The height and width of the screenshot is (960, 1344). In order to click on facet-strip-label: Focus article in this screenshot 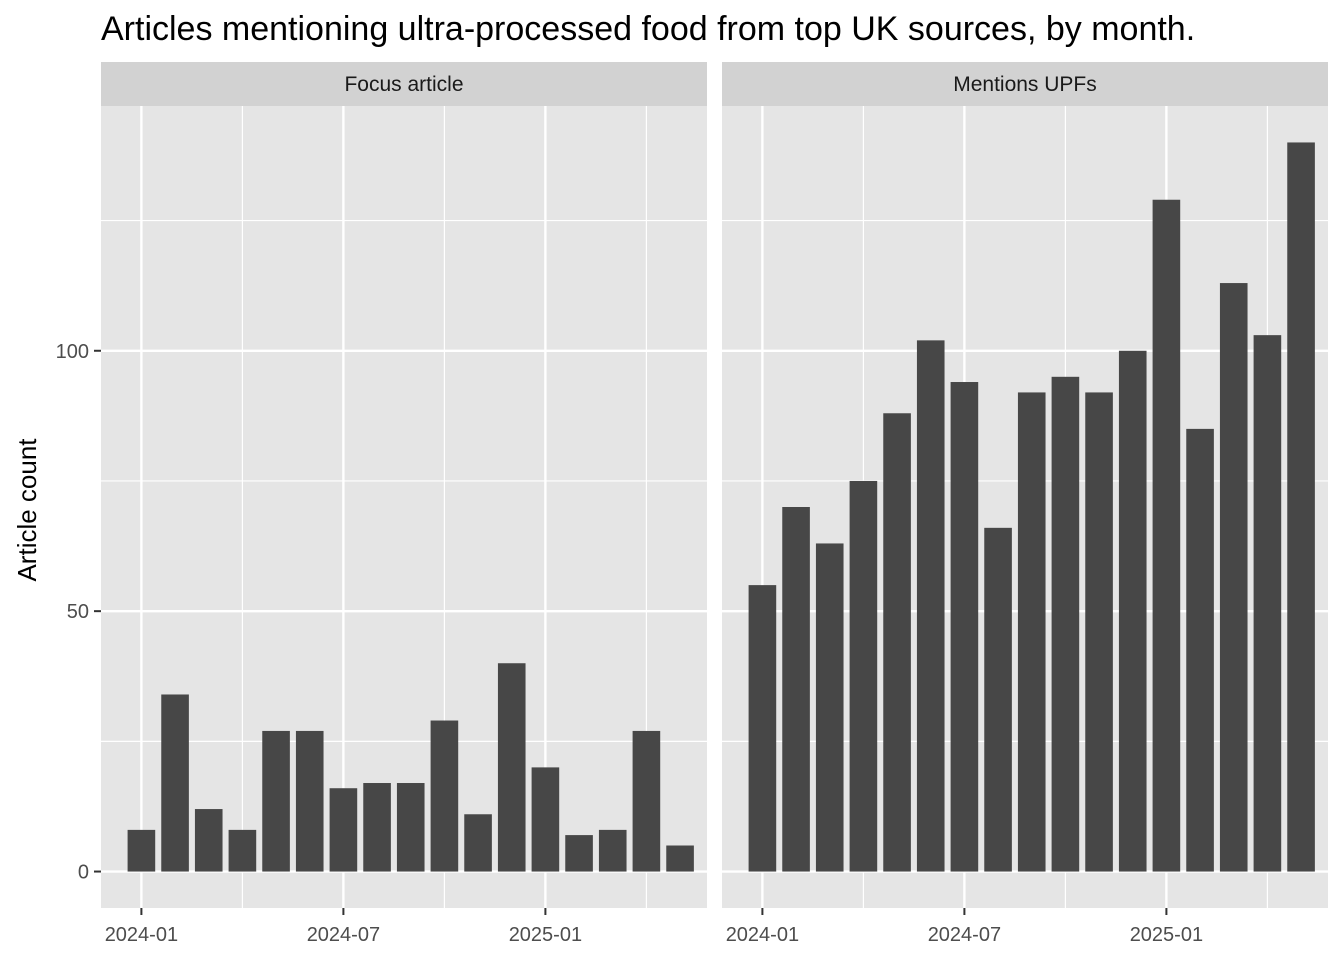, I will do `click(403, 84)`.